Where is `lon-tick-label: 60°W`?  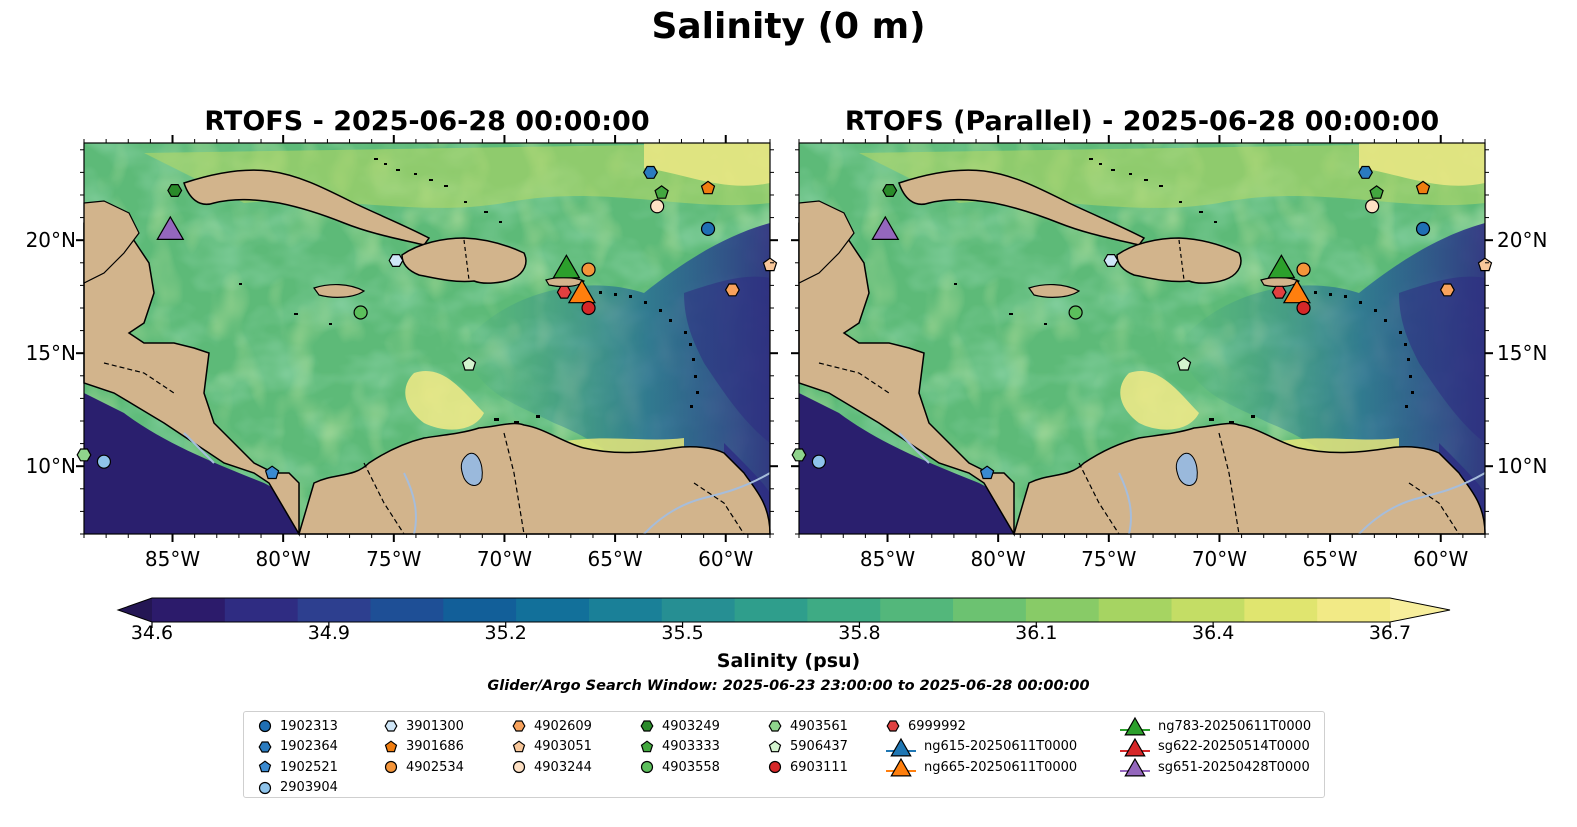 lon-tick-label: 60°W is located at coordinates (1441, 559).